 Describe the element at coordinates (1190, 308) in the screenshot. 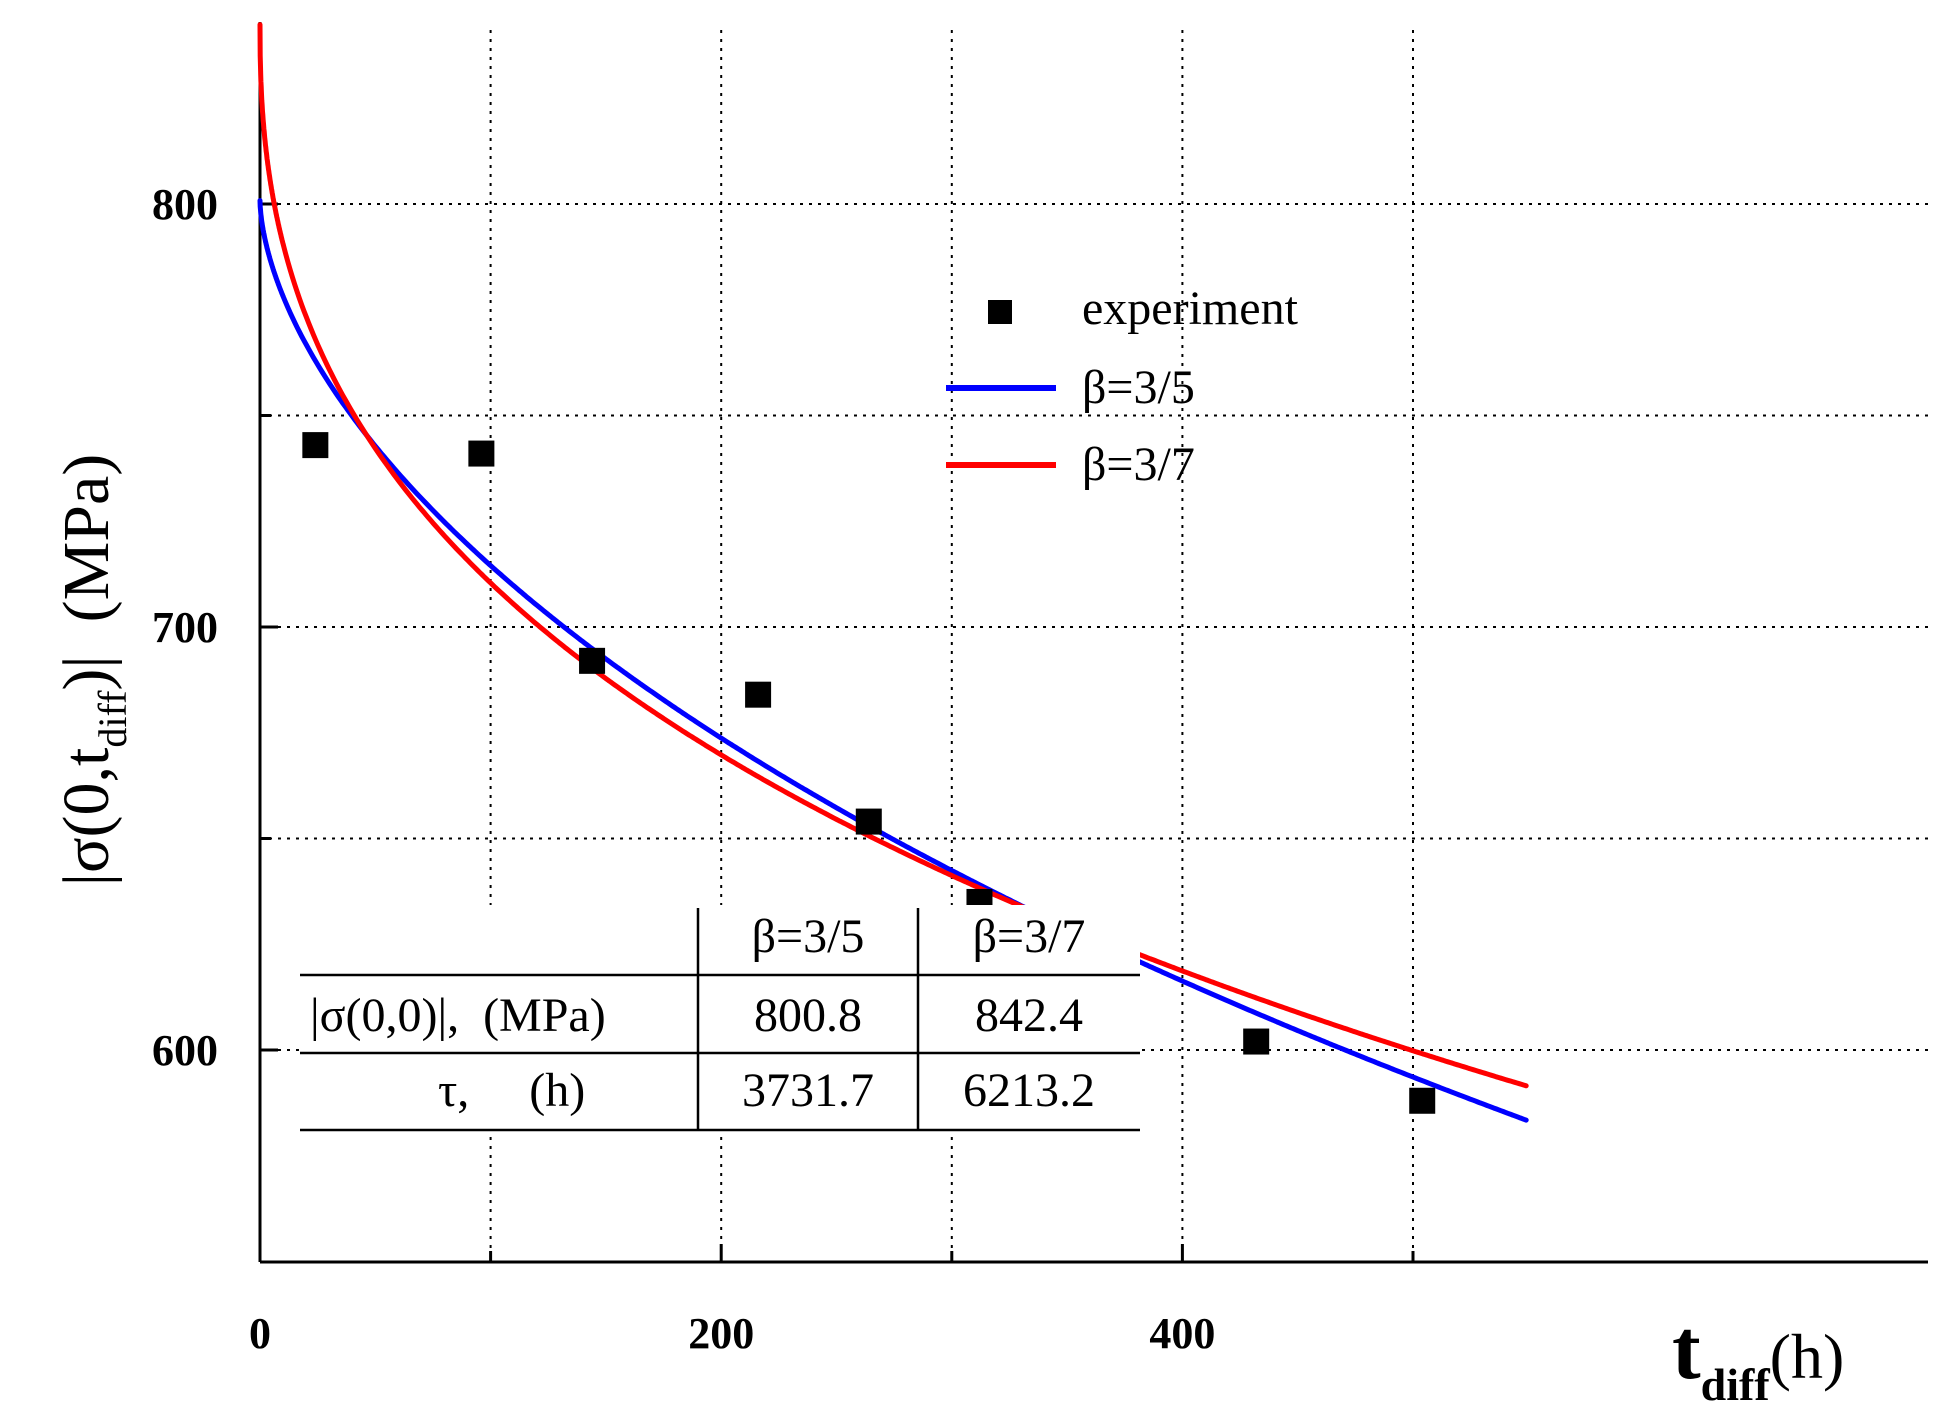

I see `legend-label-experiment: experiment` at that location.